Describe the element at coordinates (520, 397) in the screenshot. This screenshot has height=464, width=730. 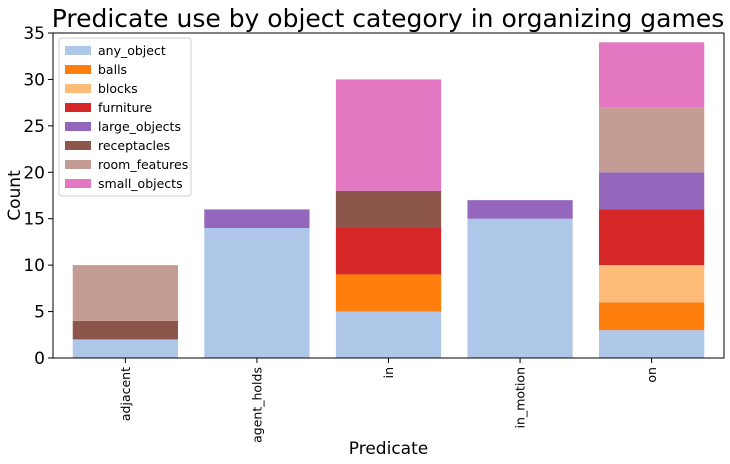
I see `x-tick-label-in_motion: in_motion` at that location.